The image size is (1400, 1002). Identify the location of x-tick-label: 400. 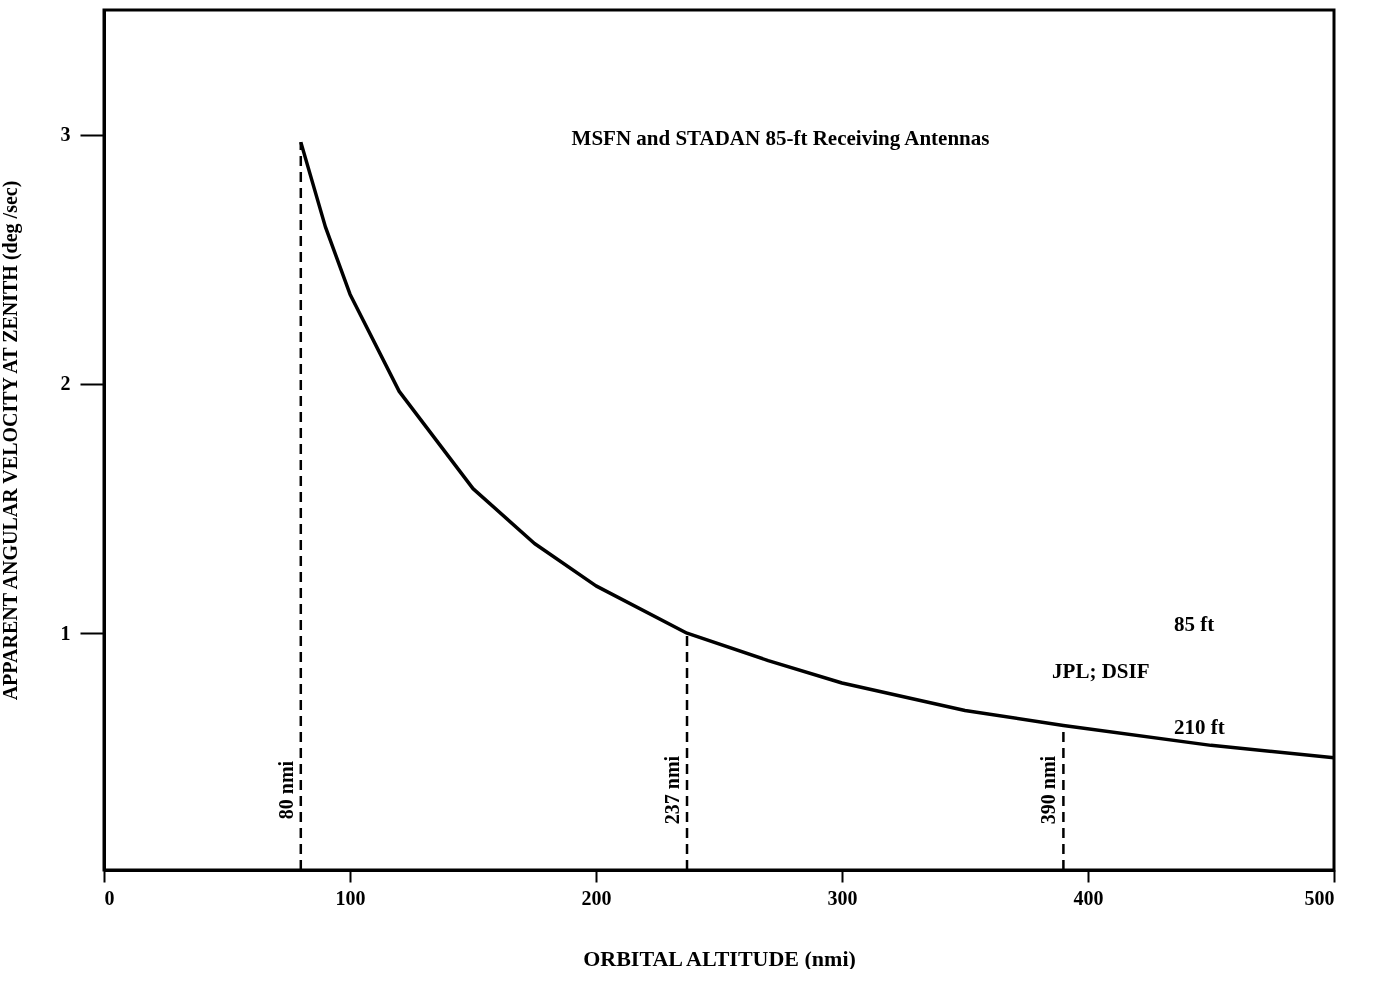
(1088, 897).